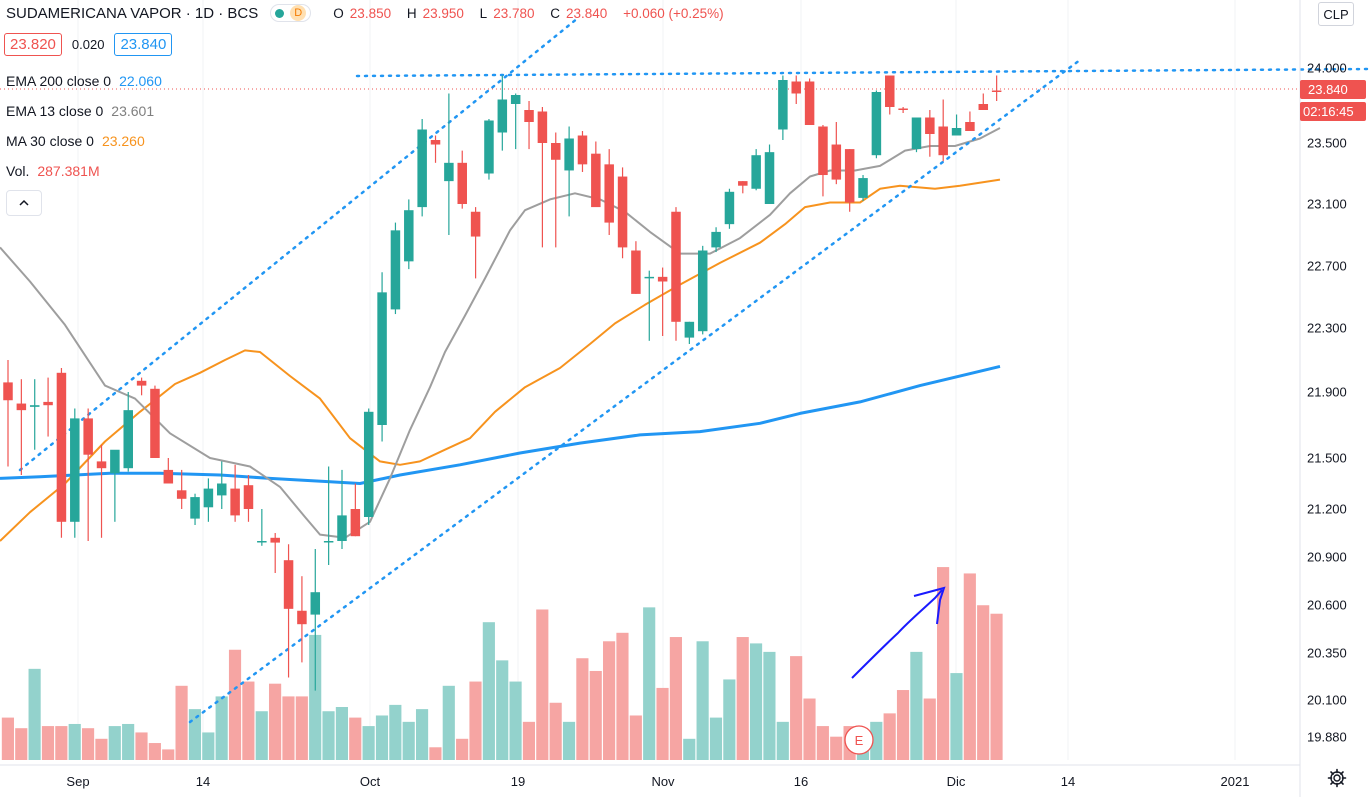 This screenshot has width=1369, height=797. I want to click on price-axis-label: 20.600, so click(1327, 605).